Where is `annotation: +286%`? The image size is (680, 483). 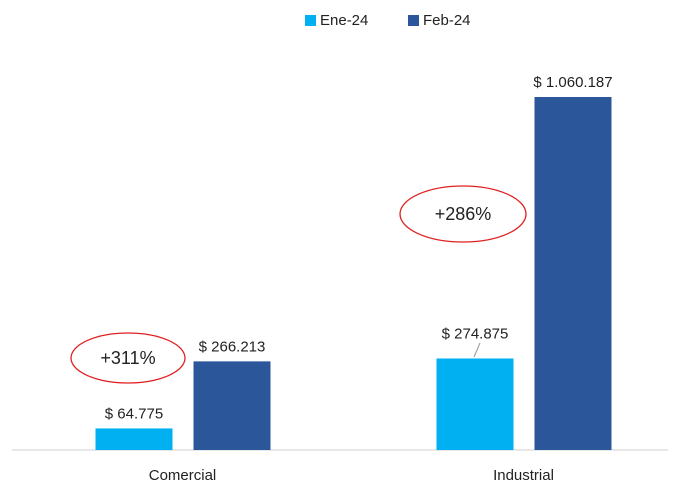
annotation: +286% is located at coordinates (463, 214).